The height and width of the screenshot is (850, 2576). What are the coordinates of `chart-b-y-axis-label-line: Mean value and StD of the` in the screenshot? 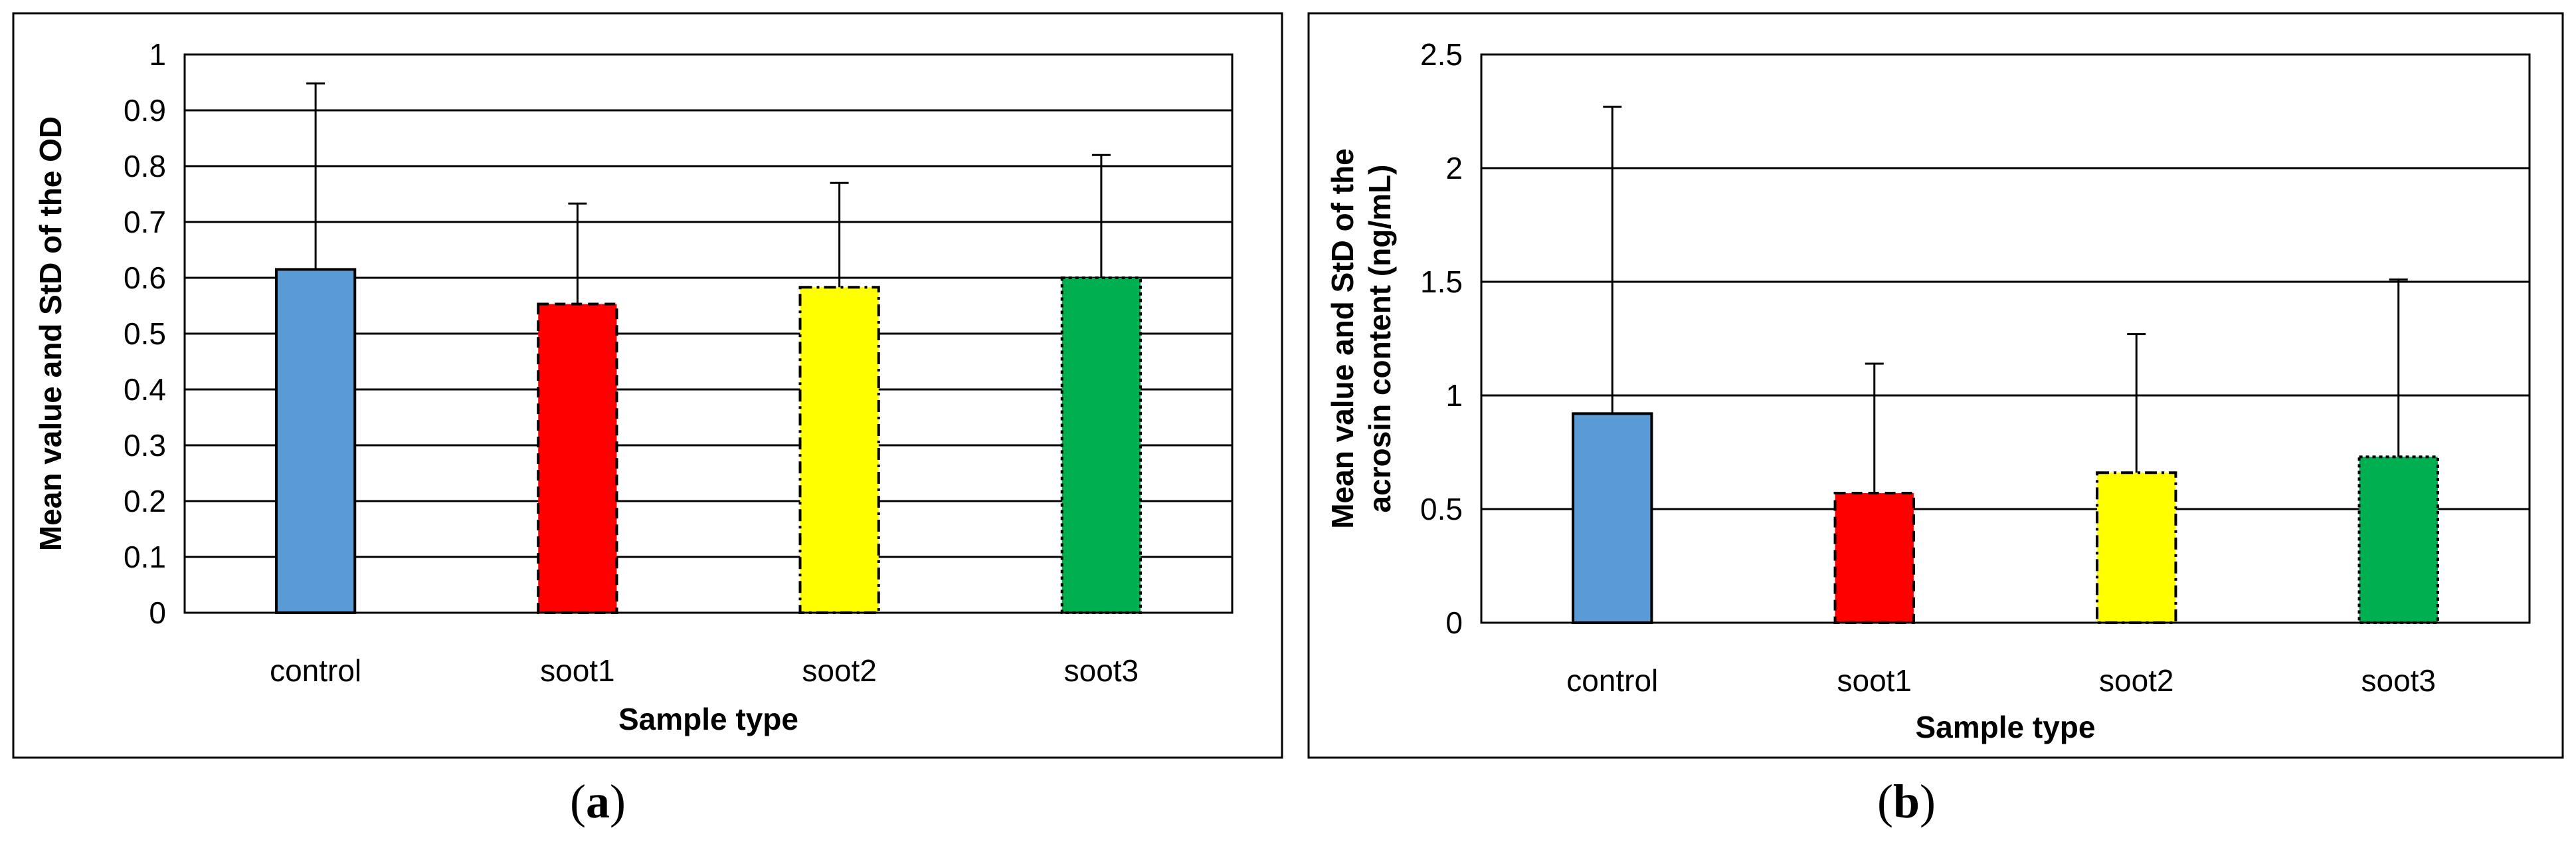 It's located at (1342, 338).